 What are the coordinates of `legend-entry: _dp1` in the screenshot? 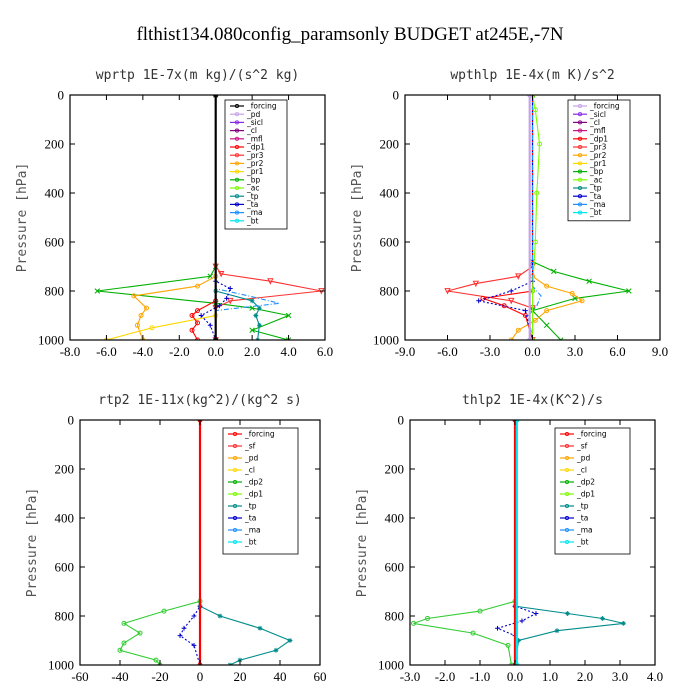 It's located at (585, 494).